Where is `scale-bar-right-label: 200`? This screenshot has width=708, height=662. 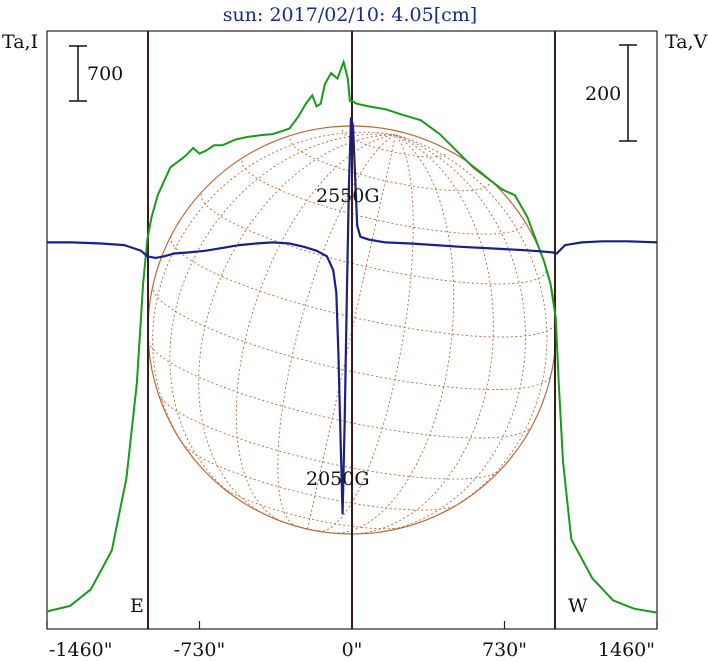
scale-bar-right-label: 200 is located at coordinates (603, 94).